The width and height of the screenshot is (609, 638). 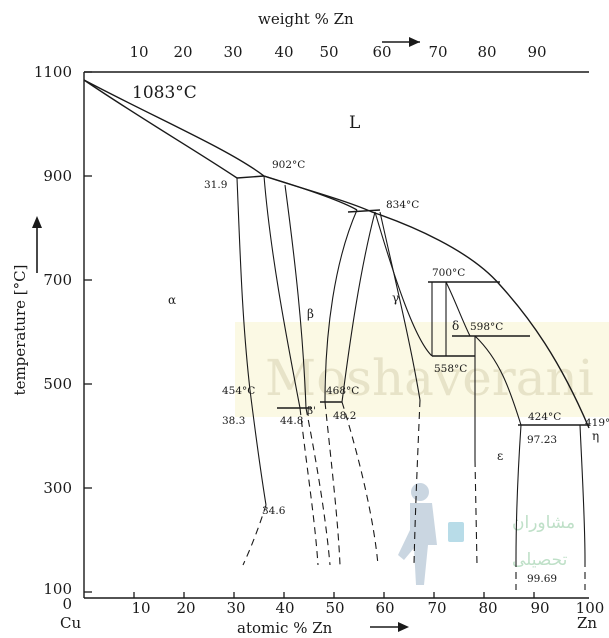 What do you see at coordinates (250, 177) in the screenshot?
I see `peritectic-902-line` at bounding box center [250, 177].